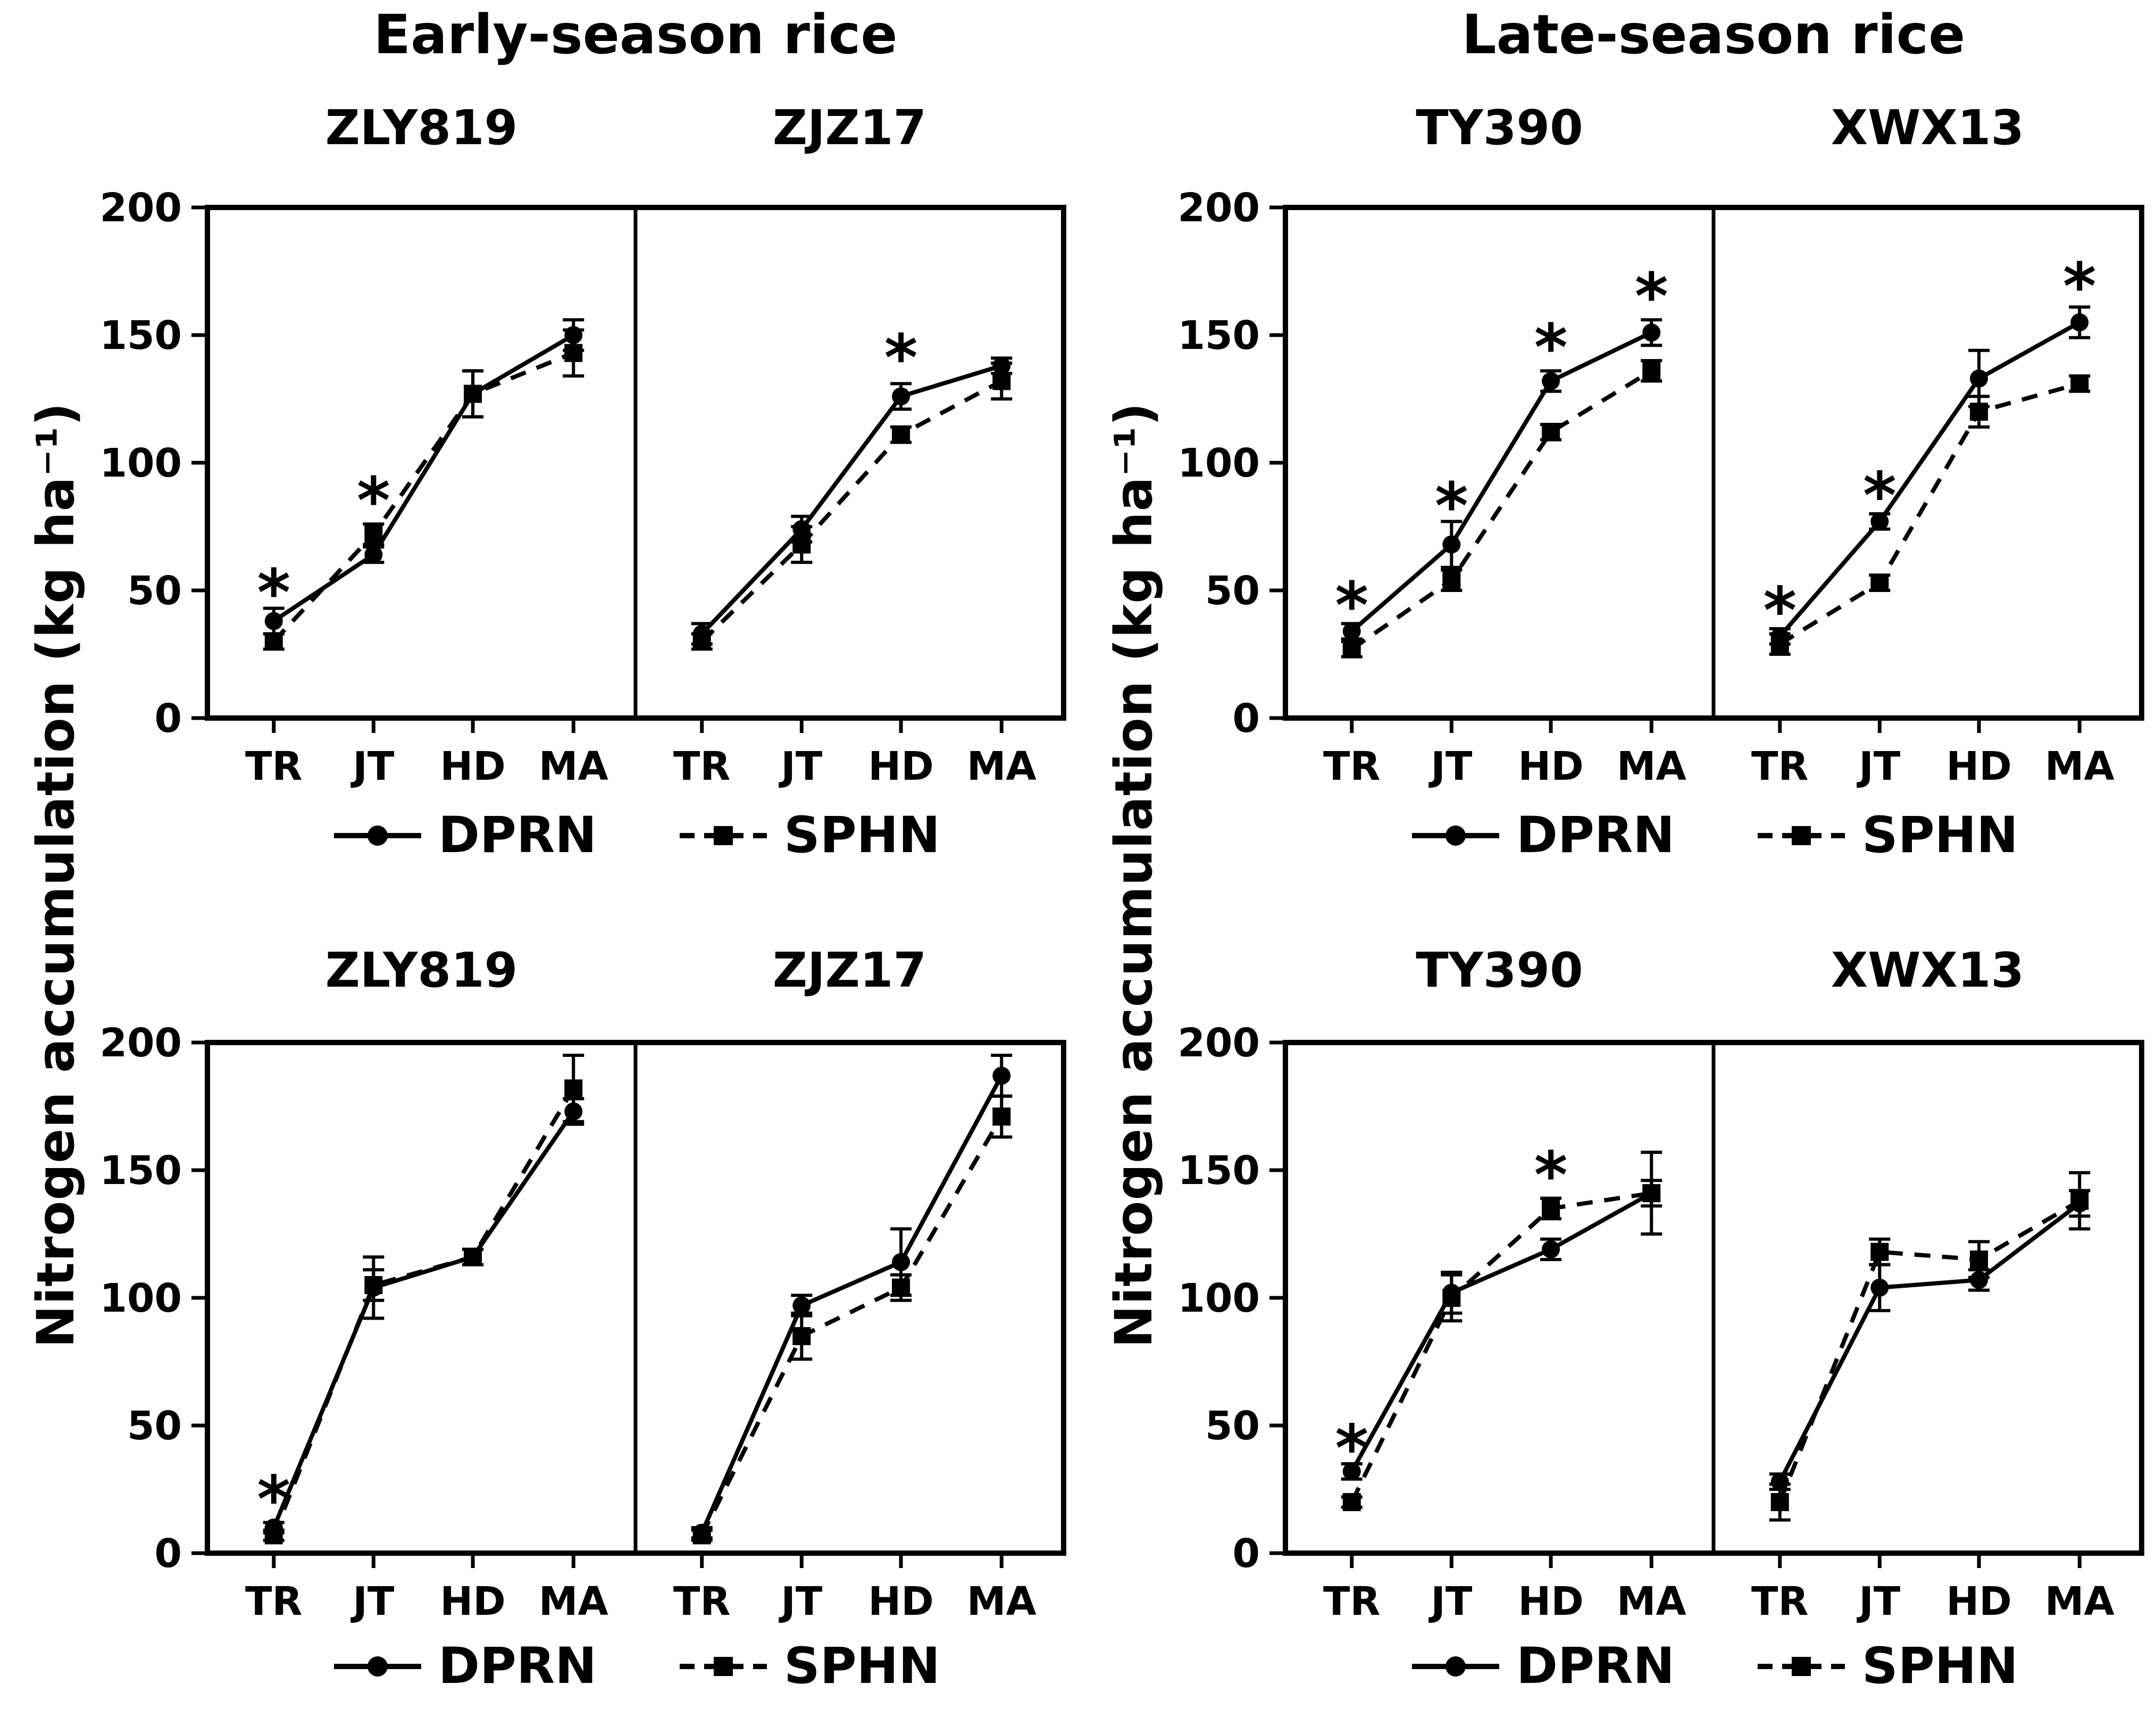 Image resolution: width=2156 pixels, height=1709 pixels. What do you see at coordinates (1596, 835) in the screenshot?
I see `legend-label-dprn: DPRN` at bounding box center [1596, 835].